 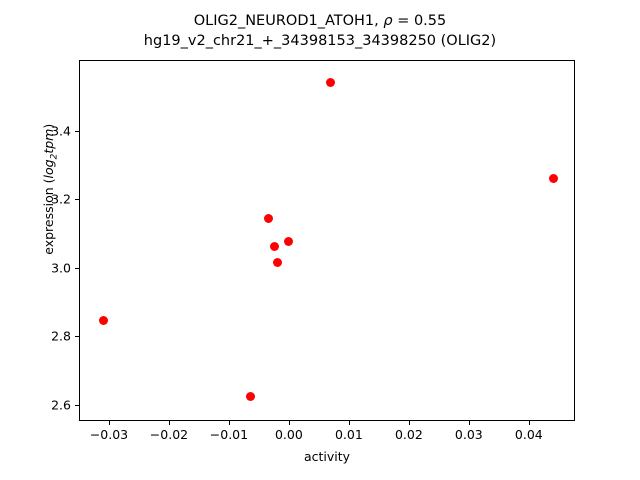 I want to click on x-axis-tick-label: −0.02, so click(x=169, y=434).